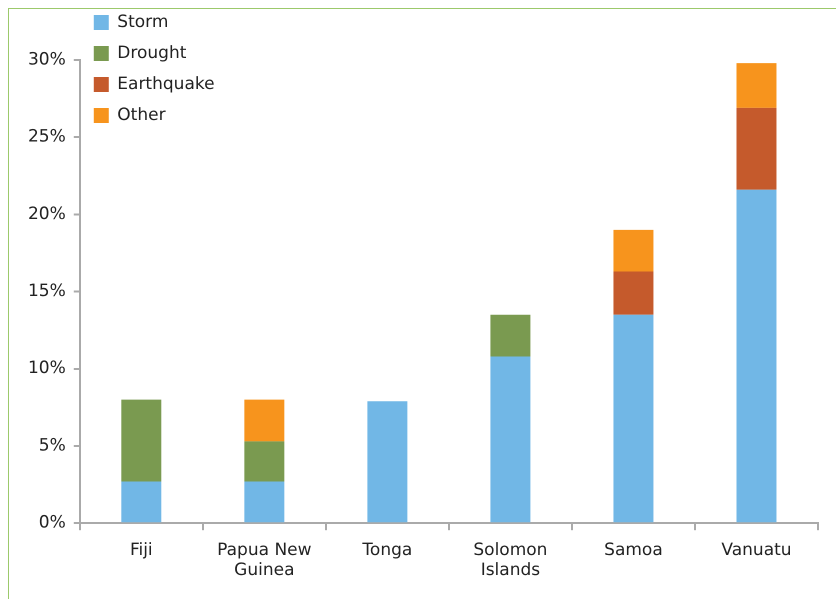  I want to click on legend-label: Storm, so click(142, 22).